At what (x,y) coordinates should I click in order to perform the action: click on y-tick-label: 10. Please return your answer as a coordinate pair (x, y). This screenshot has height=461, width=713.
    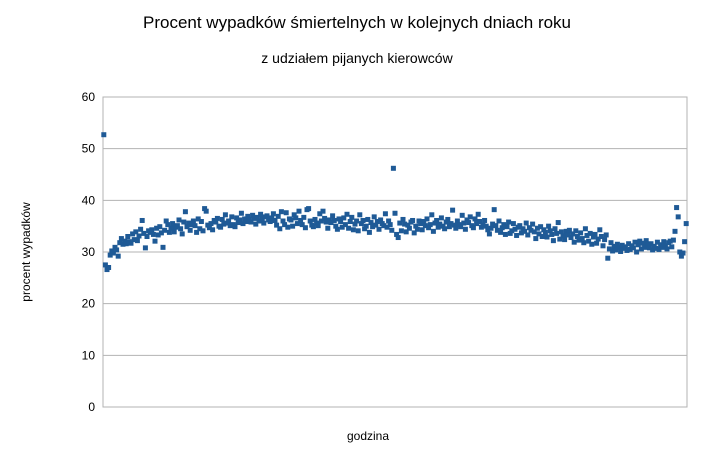
    Looking at the image, I should click on (89, 355).